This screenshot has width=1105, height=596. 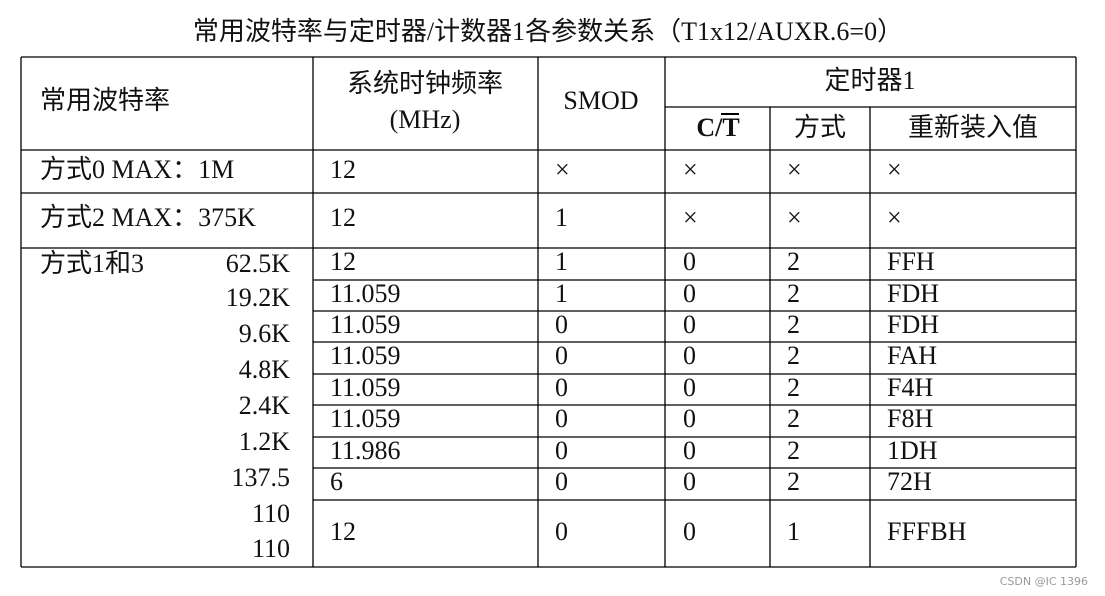 What do you see at coordinates (425, 83) in the screenshot?
I see `header-clock: 系统时钟频率` at bounding box center [425, 83].